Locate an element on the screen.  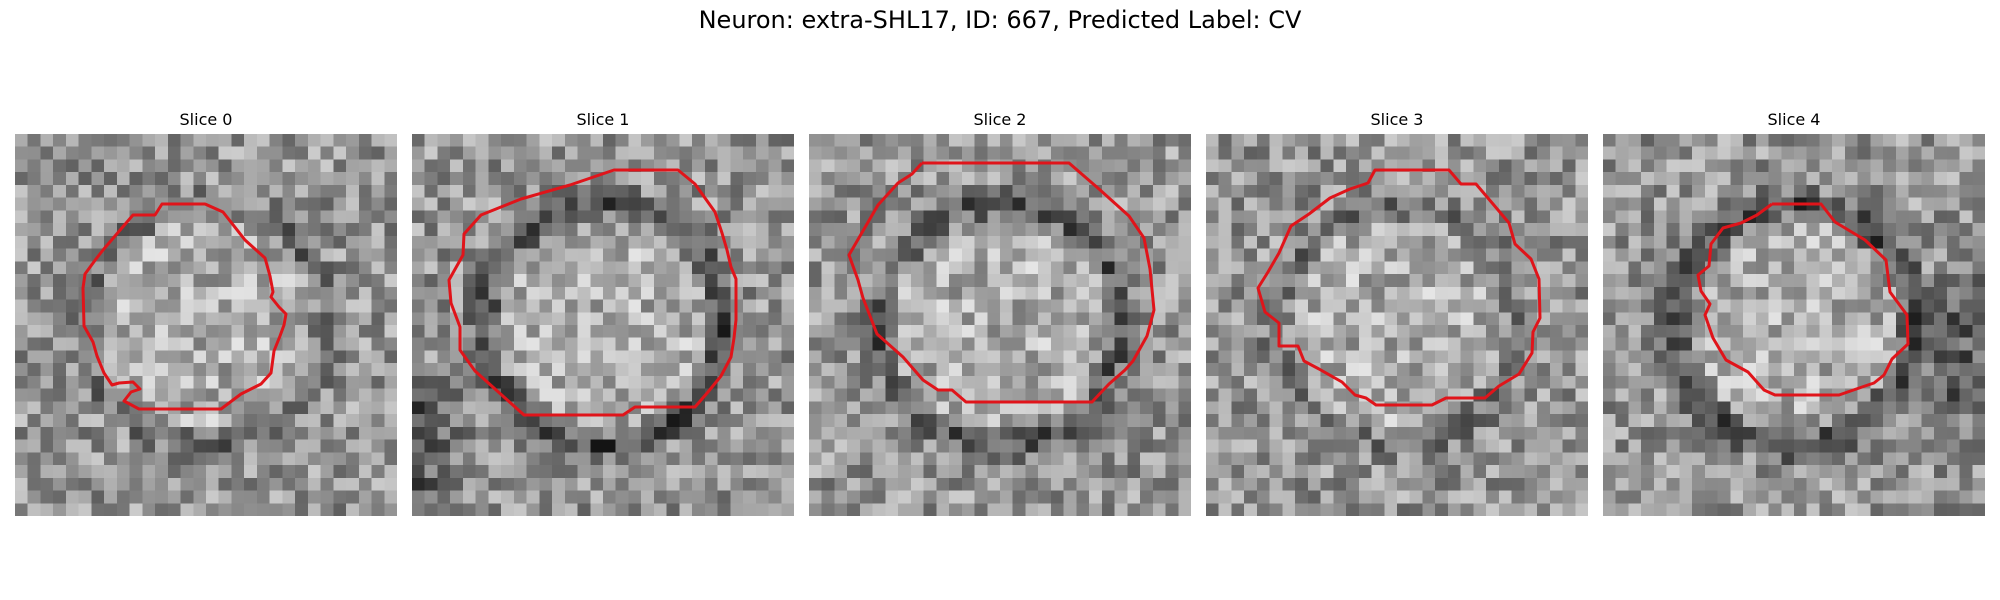
panel-title: Slice 0 is located at coordinates (206, 119).